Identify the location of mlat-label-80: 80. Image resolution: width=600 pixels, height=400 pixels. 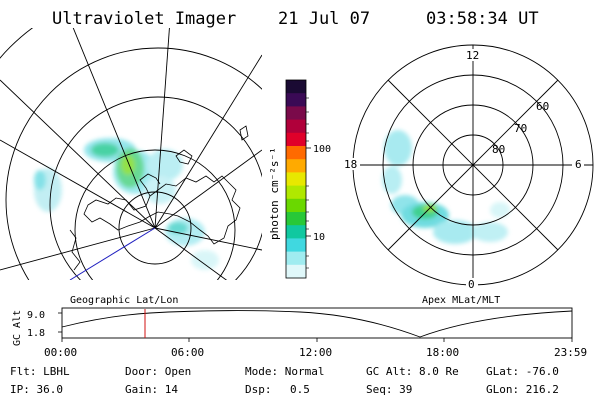
(498, 149).